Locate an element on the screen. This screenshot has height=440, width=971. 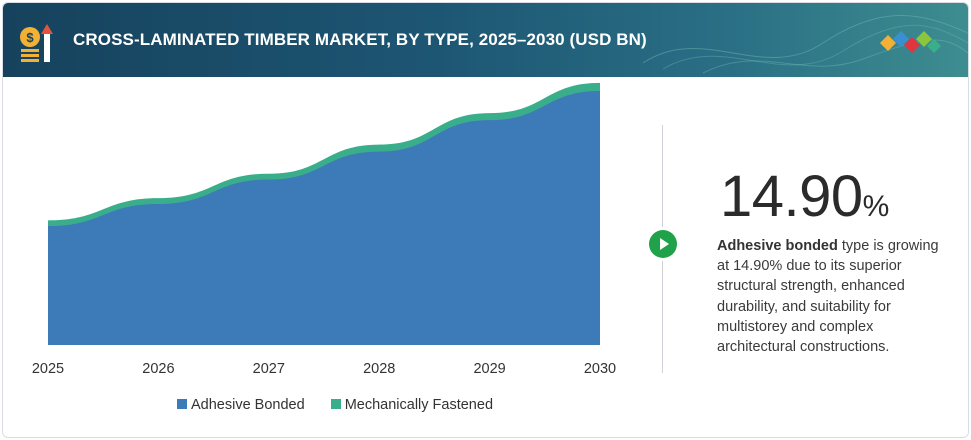
chart-legend: Adhesive Bonded Mechanically Fastened is located at coordinates (346, 405).